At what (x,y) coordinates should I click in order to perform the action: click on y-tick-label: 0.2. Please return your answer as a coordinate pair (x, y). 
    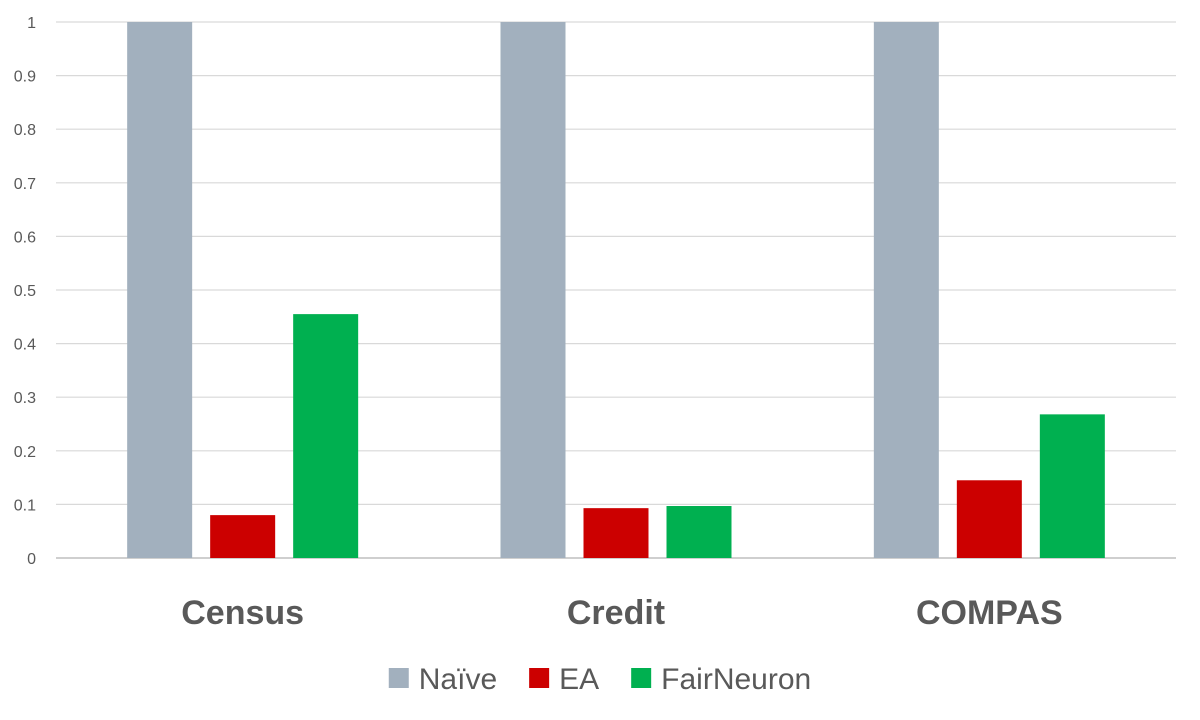
    Looking at the image, I should click on (25, 452).